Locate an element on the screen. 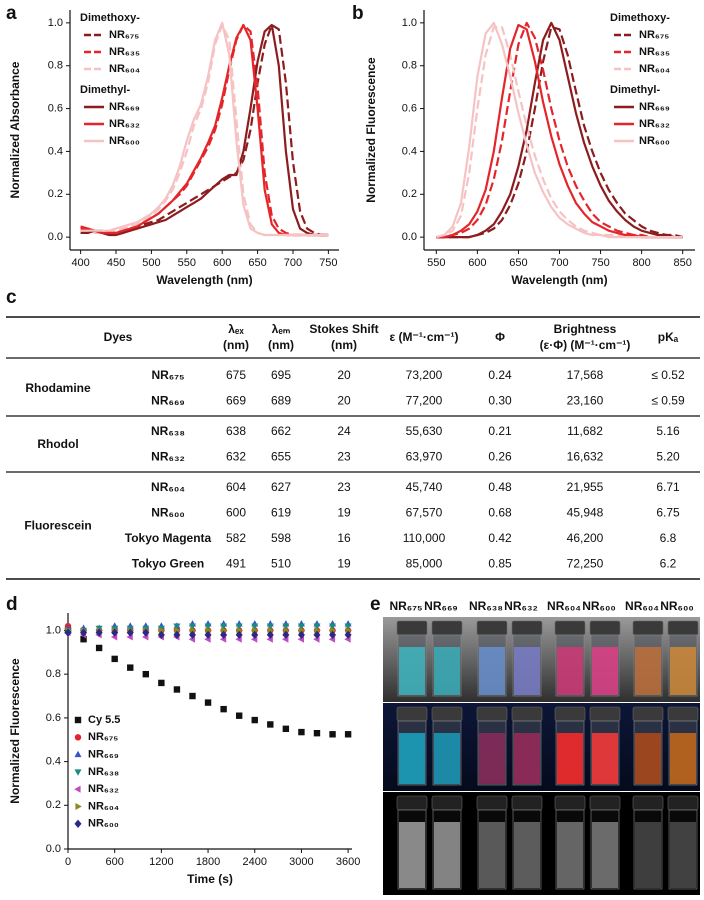 The height and width of the screenshot is (900, 704). x-tick-label: 750 is located at coordinates (328, 263).